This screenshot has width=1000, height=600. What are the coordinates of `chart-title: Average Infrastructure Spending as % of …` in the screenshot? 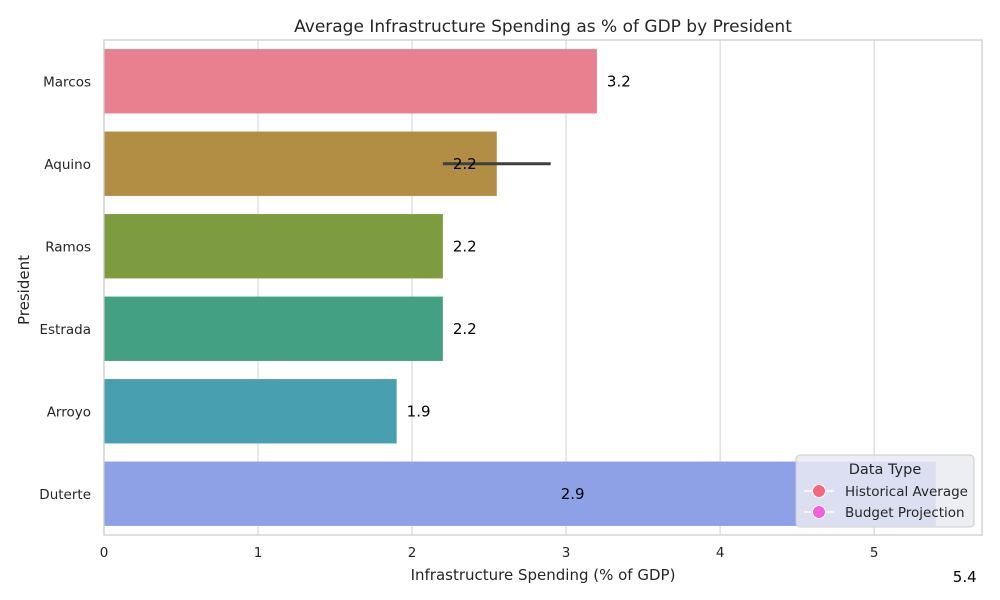 It's located at (543, 27).